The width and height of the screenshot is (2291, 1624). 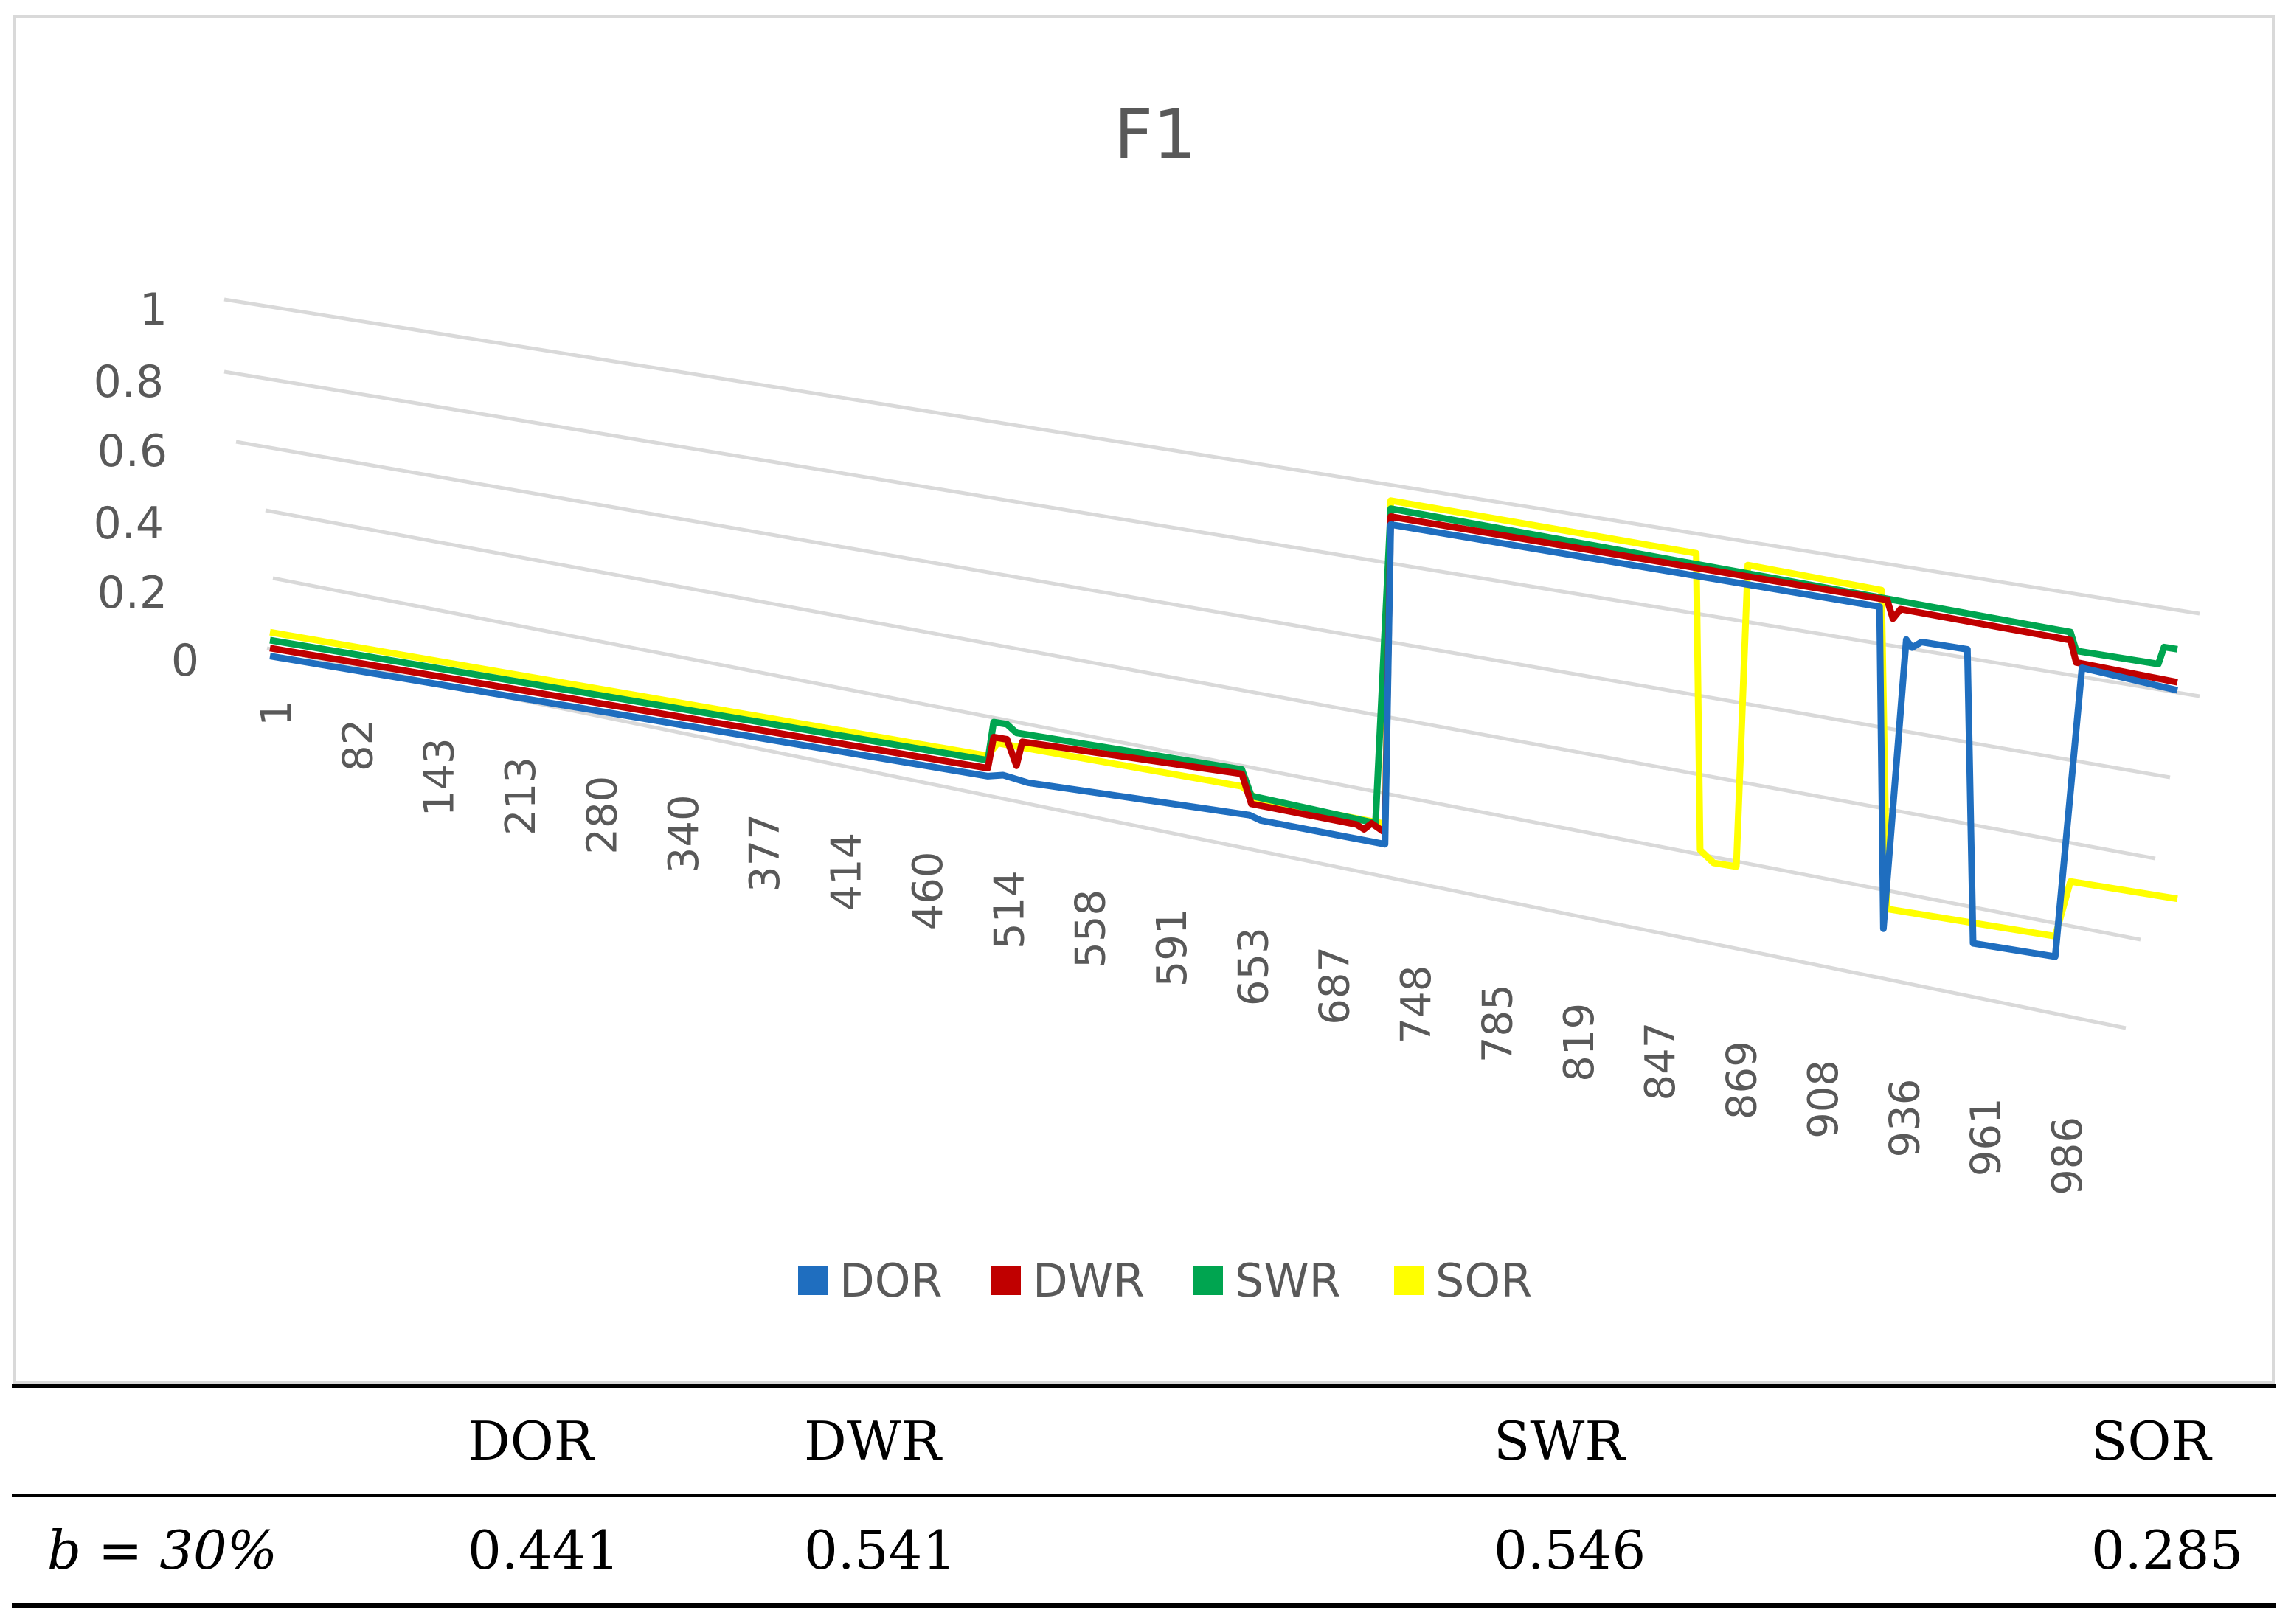 I want to click on x-tick-label: 460, so click(x=928, y=891).